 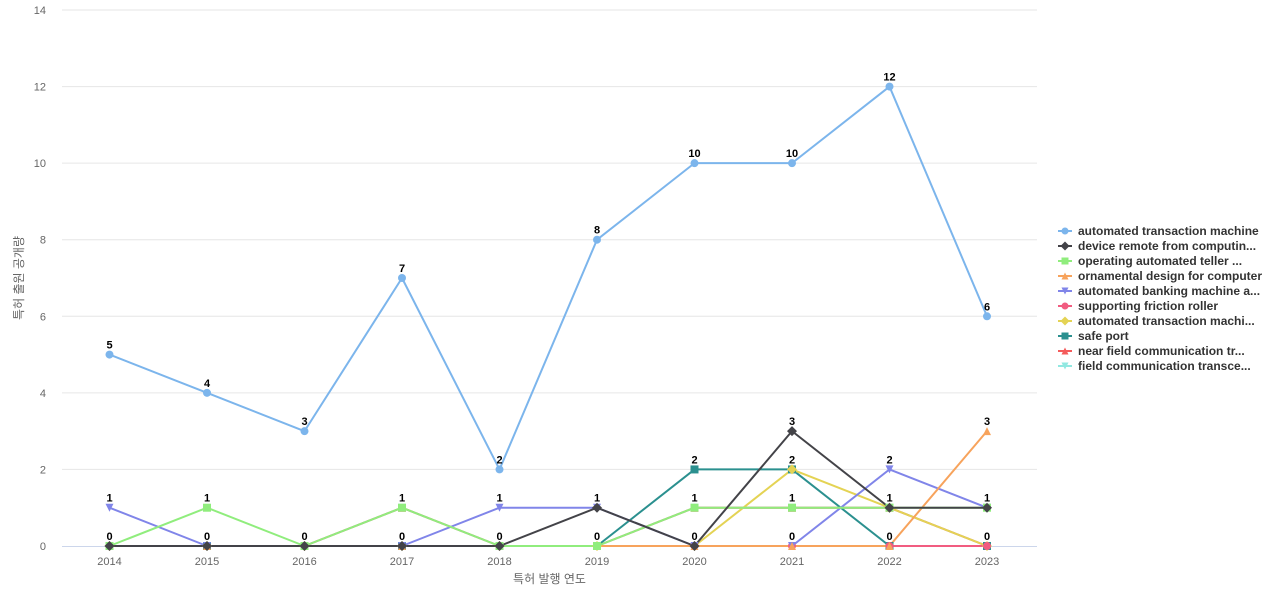 What do you see at coordinates (1103, 336) in the screenshot?
I see `legend-label: safe port` at bounding box center [1103, 336].